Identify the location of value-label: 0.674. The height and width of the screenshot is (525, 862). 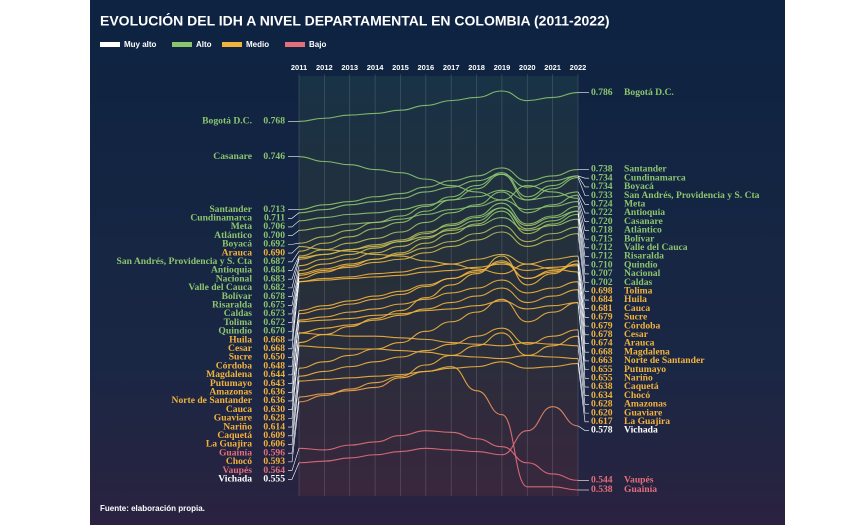
(602, 343).